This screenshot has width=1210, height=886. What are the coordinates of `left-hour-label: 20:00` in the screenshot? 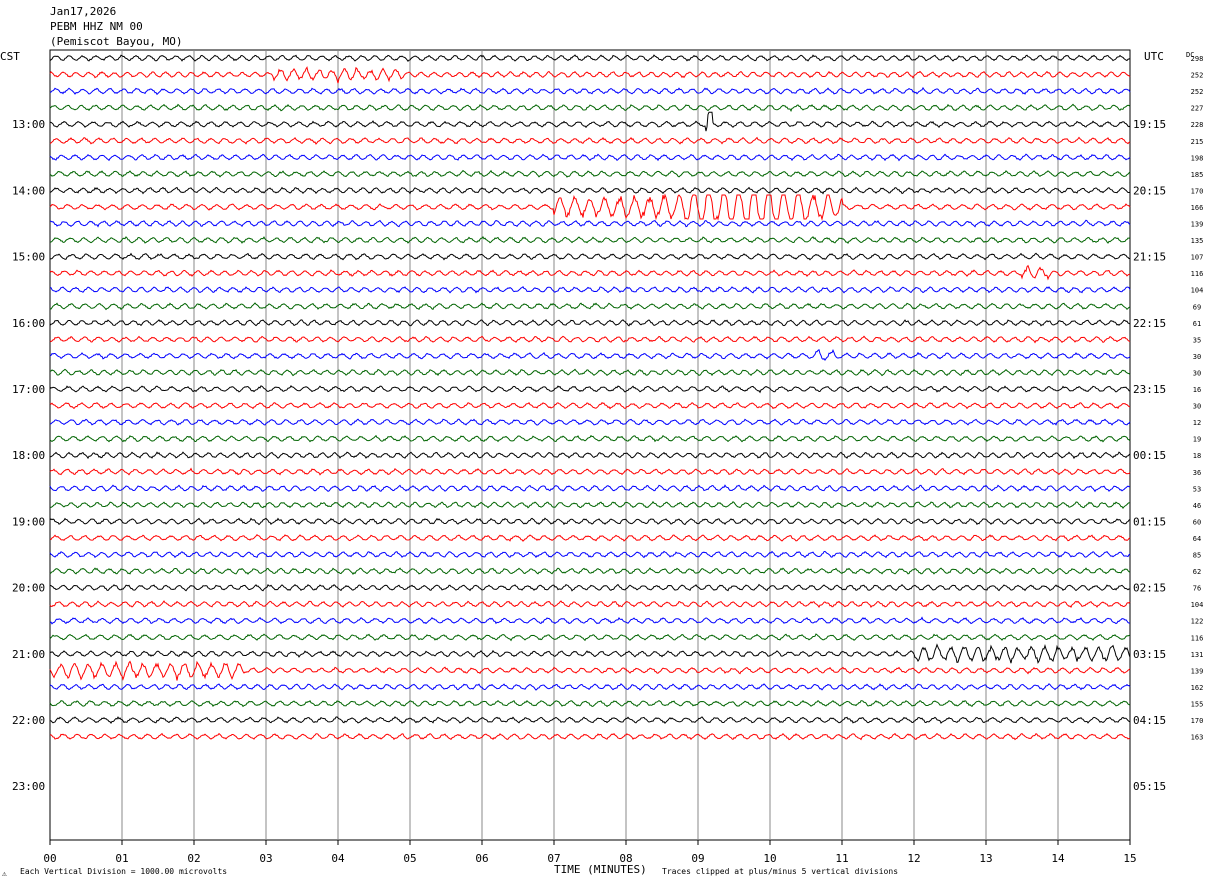 It's located at (28, 588).